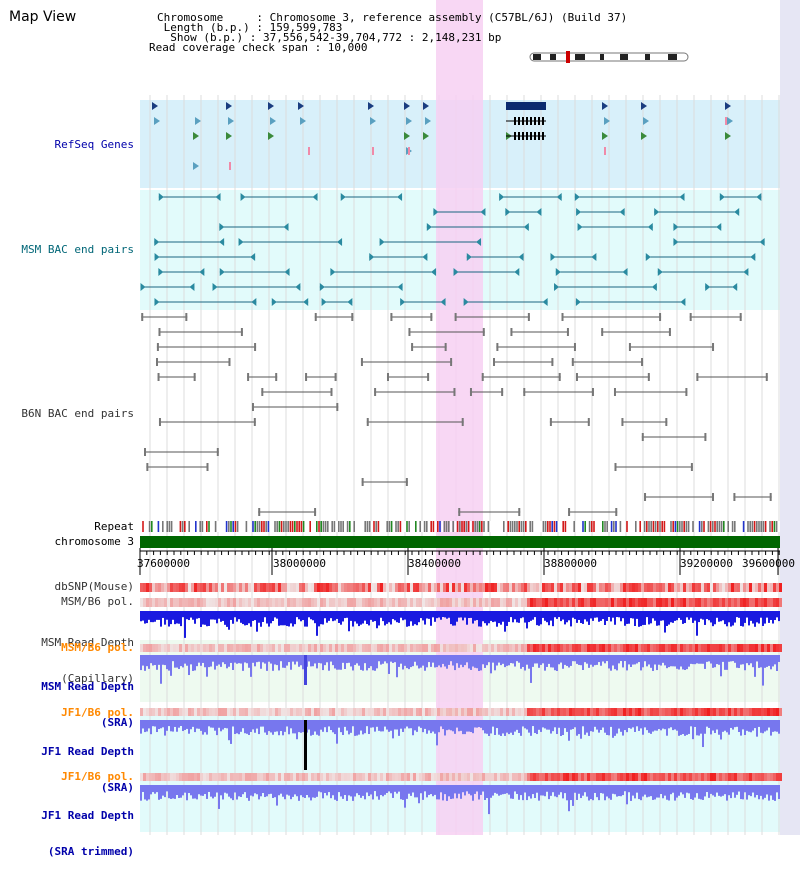 Image resolution: width=800 pixels, height=870 pixels. Describe the element at coordinates (97, 601) in the screenshot. I see `track-label-msm-b6-pol: MSM/B6 pol.` at that location.